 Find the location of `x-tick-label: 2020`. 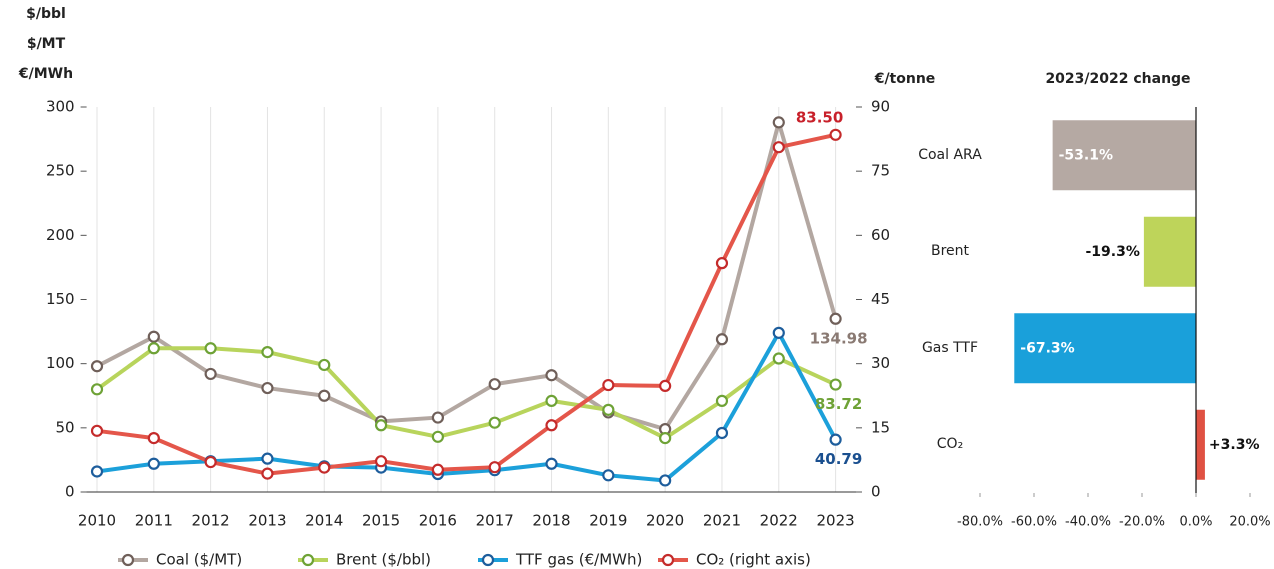

x-tick-label: 2020 is located at coordinates (665, 521).